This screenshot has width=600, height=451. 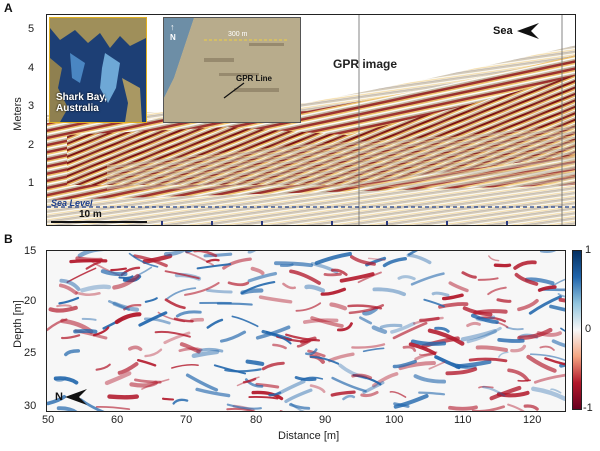 I want to click on colorbar-tick: -1, so click(x=588, y=408).